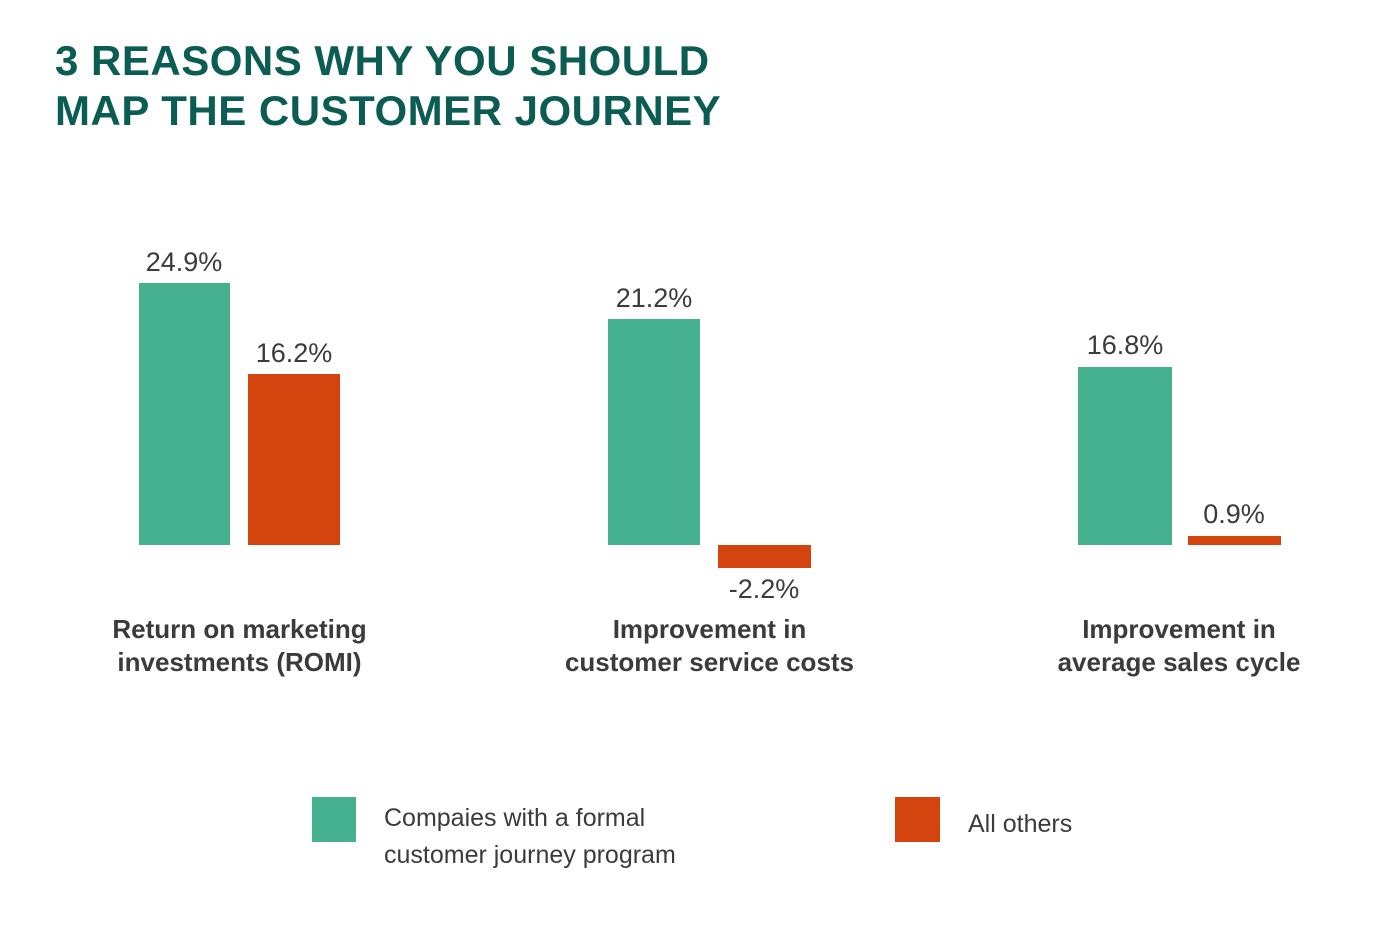 This screenshot has width=1381, height=952. Describe the element at coordinates (1234, 540) in the screenshot. I see `bar-others-sales-cycle` at that location.